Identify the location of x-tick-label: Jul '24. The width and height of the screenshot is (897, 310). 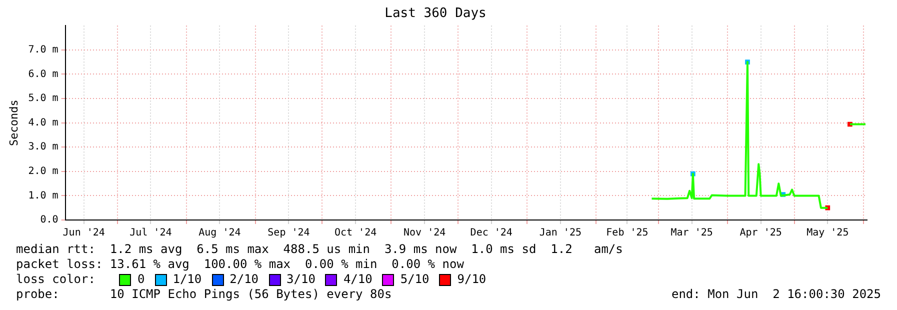
(151, 233).